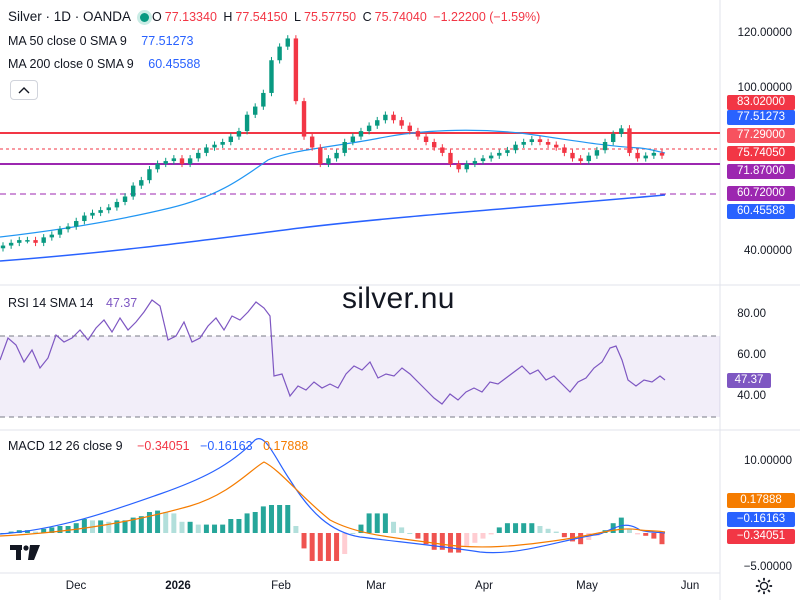 The image size is (800, 600). Describe the element at coordinates (24, 90) in the screenshot. I see `collapse-legend-button` at that location.